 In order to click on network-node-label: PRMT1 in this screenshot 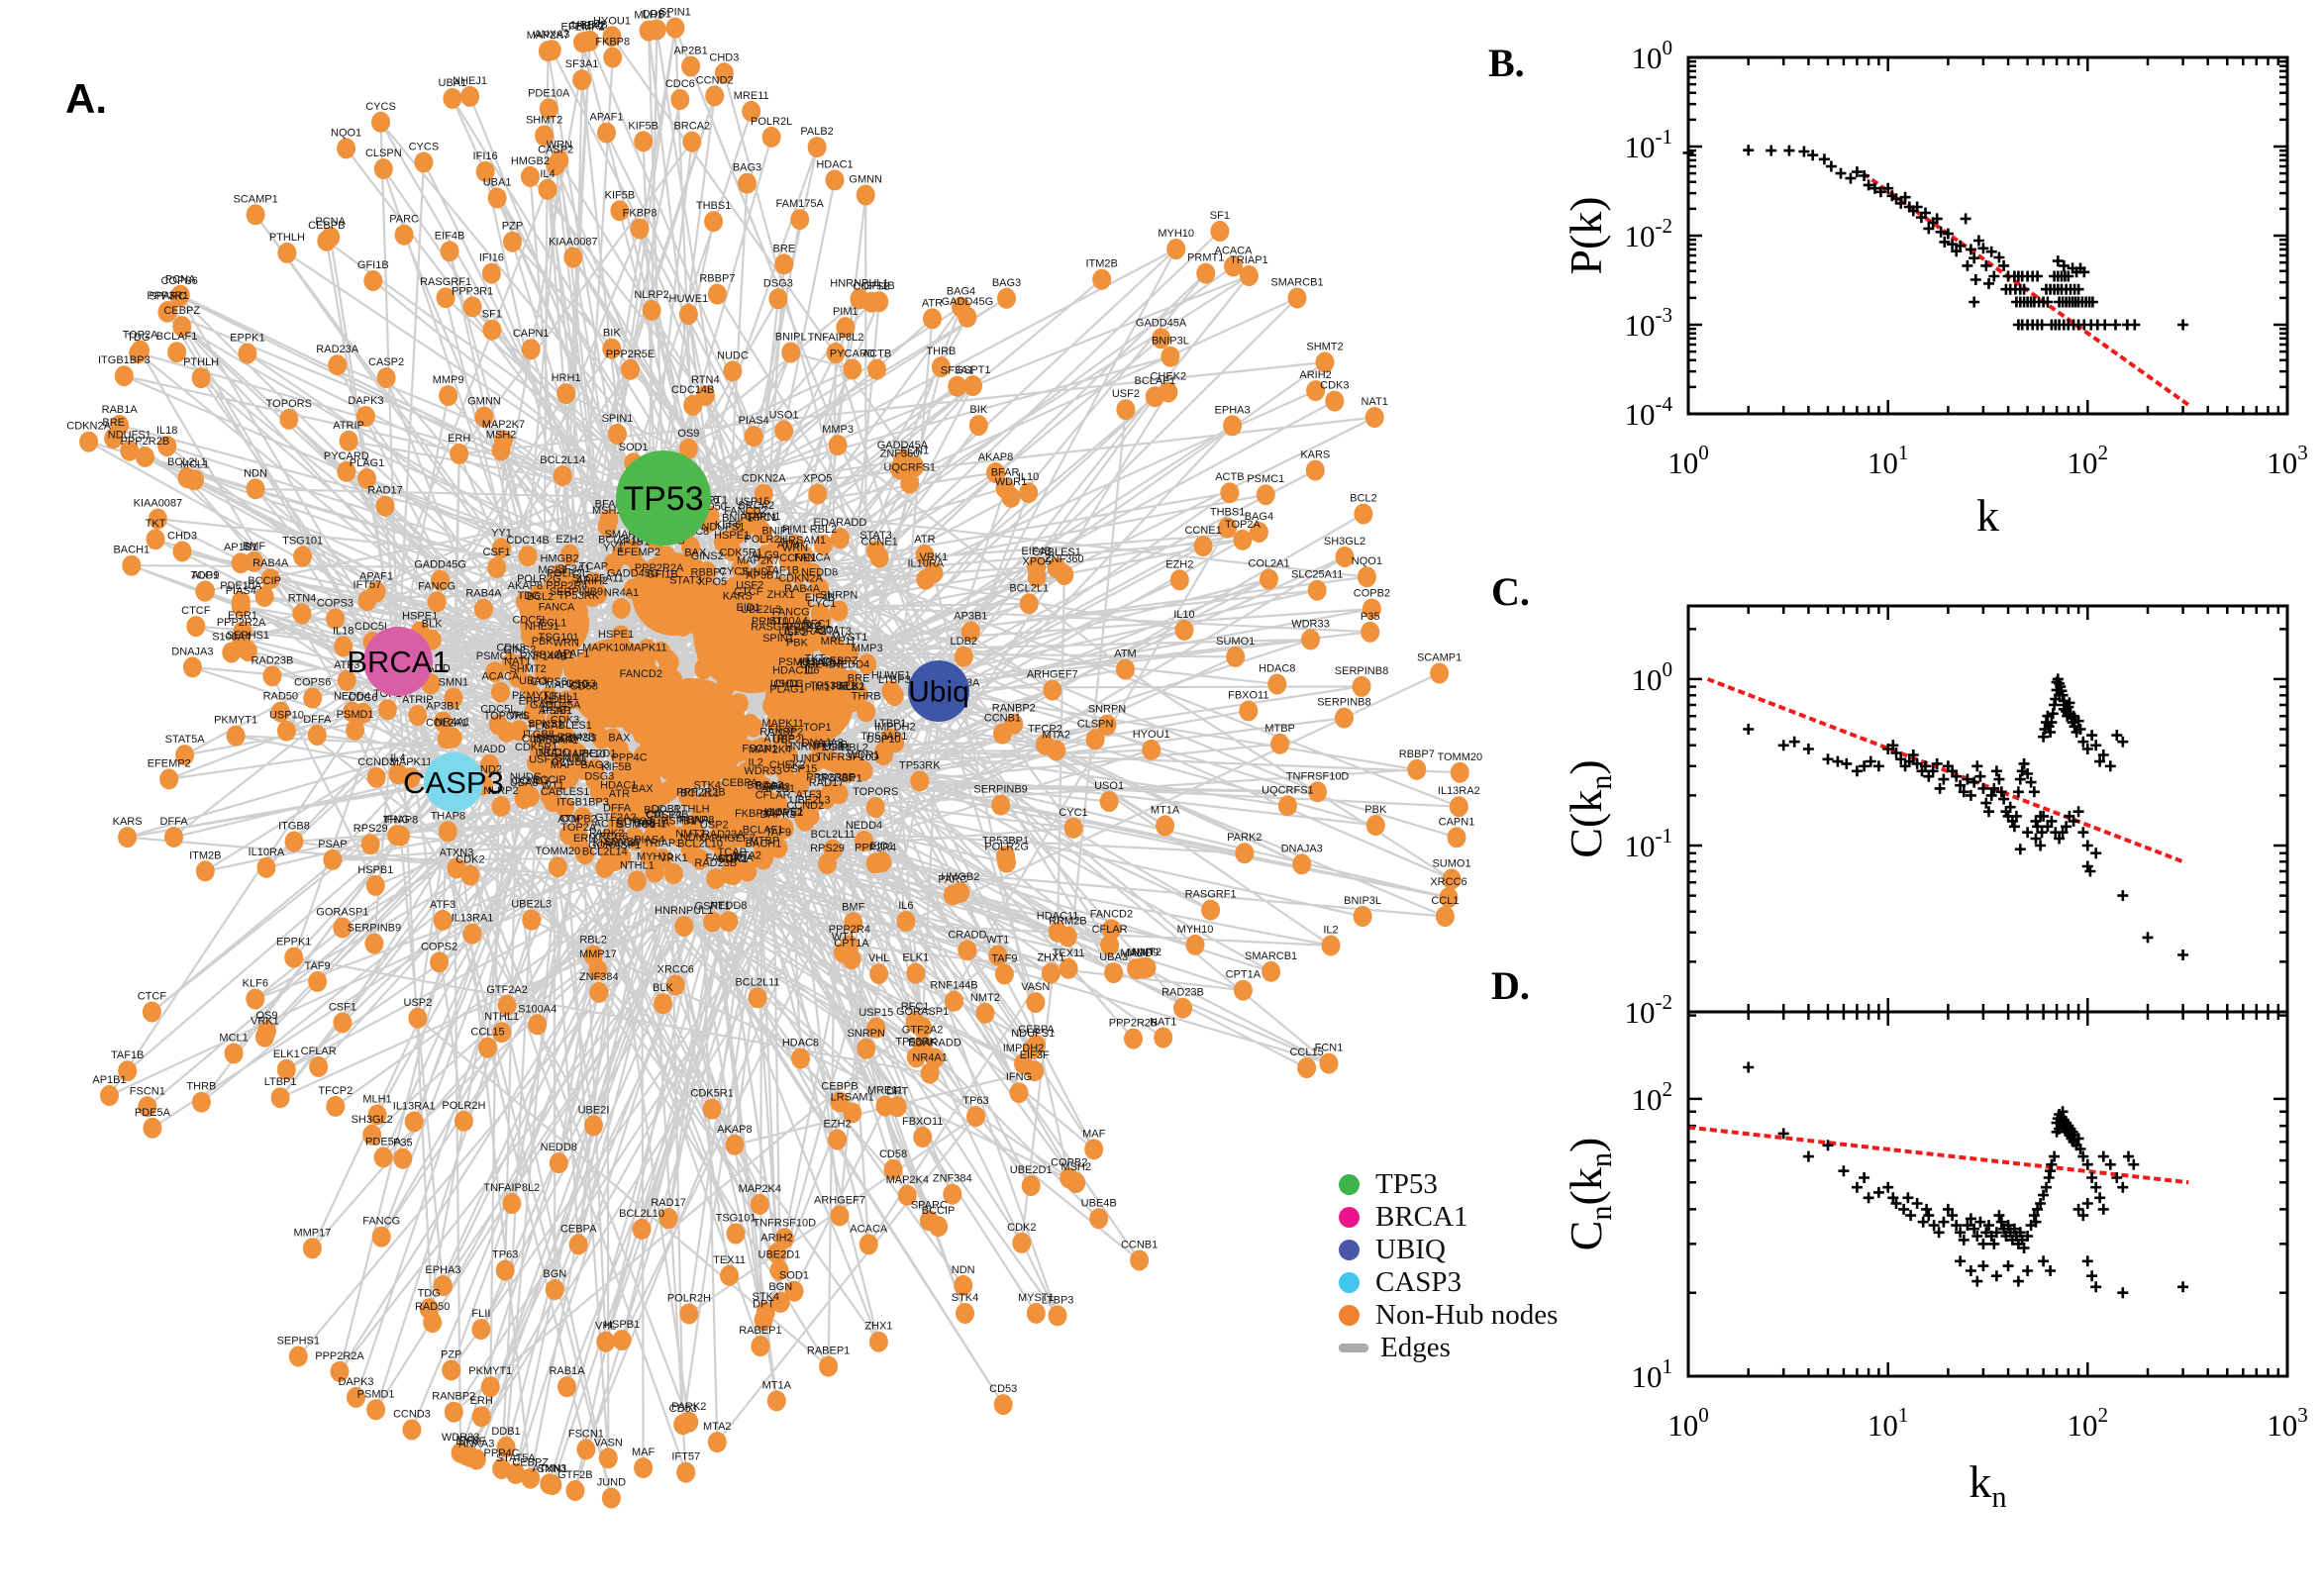, I will do `click(770, 622)`.